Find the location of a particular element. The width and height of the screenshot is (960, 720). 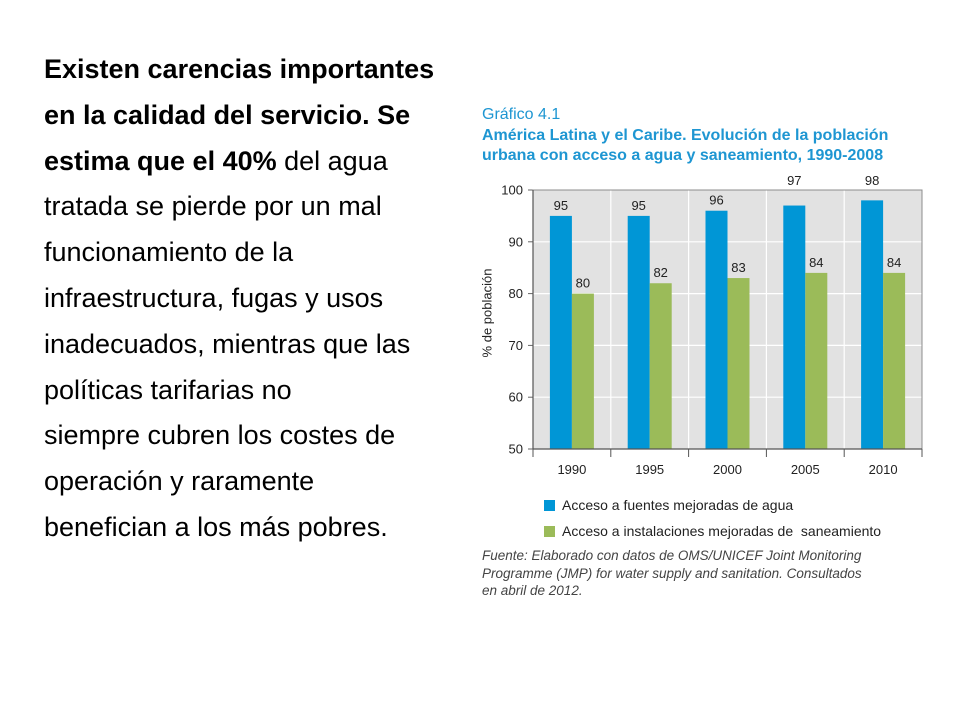

body-line-4: tratada se pierde por un mal is located at coordinates (239, 207).